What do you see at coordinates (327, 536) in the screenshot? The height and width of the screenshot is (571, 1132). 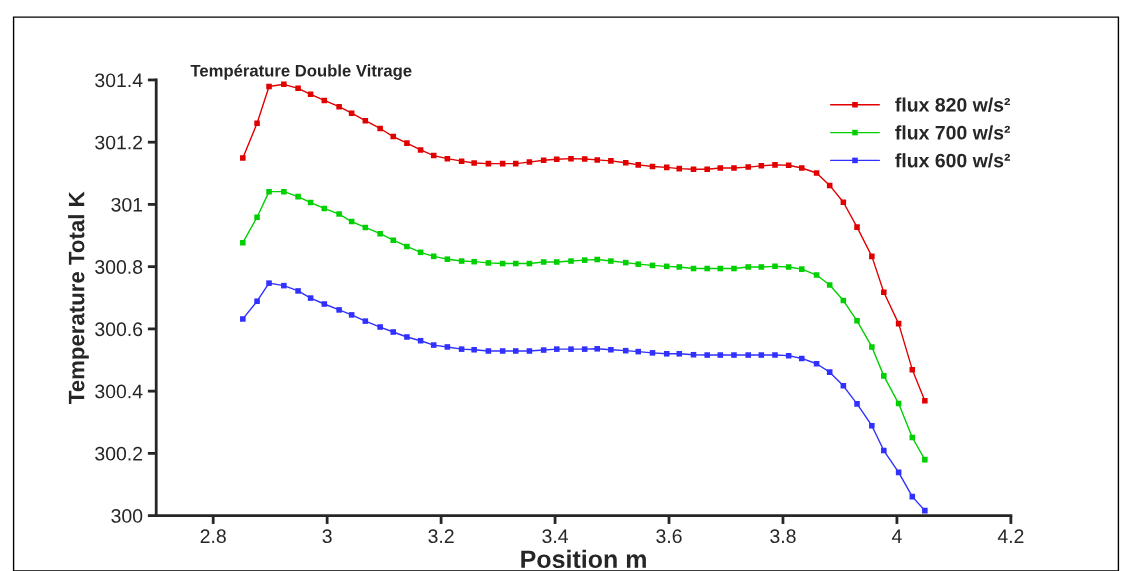 I see `x-tick-label: 3` at bounding box center [327, 536].